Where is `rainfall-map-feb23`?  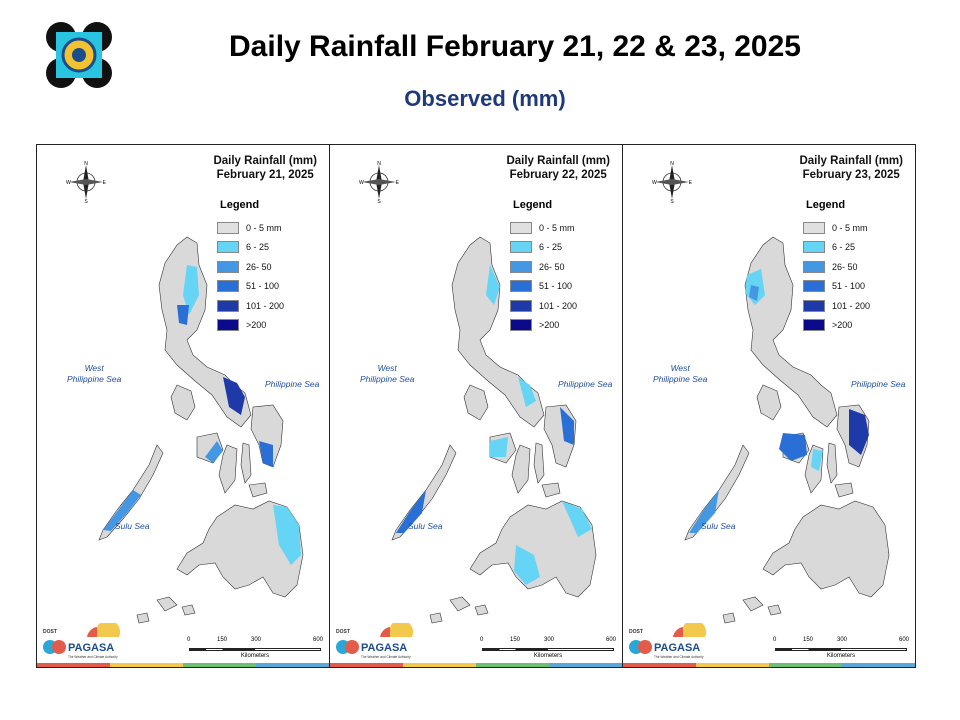
rainfall-map-feb23 is located at coordinates (787, 430).